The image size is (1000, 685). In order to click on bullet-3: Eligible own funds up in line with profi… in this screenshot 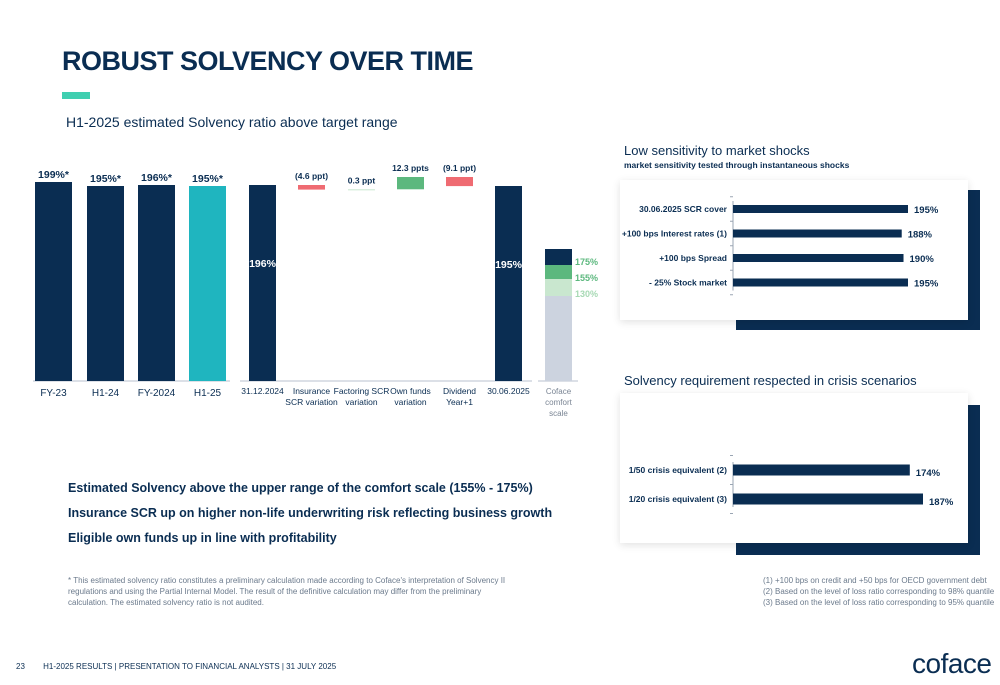, I will do `click(202, 538)`.